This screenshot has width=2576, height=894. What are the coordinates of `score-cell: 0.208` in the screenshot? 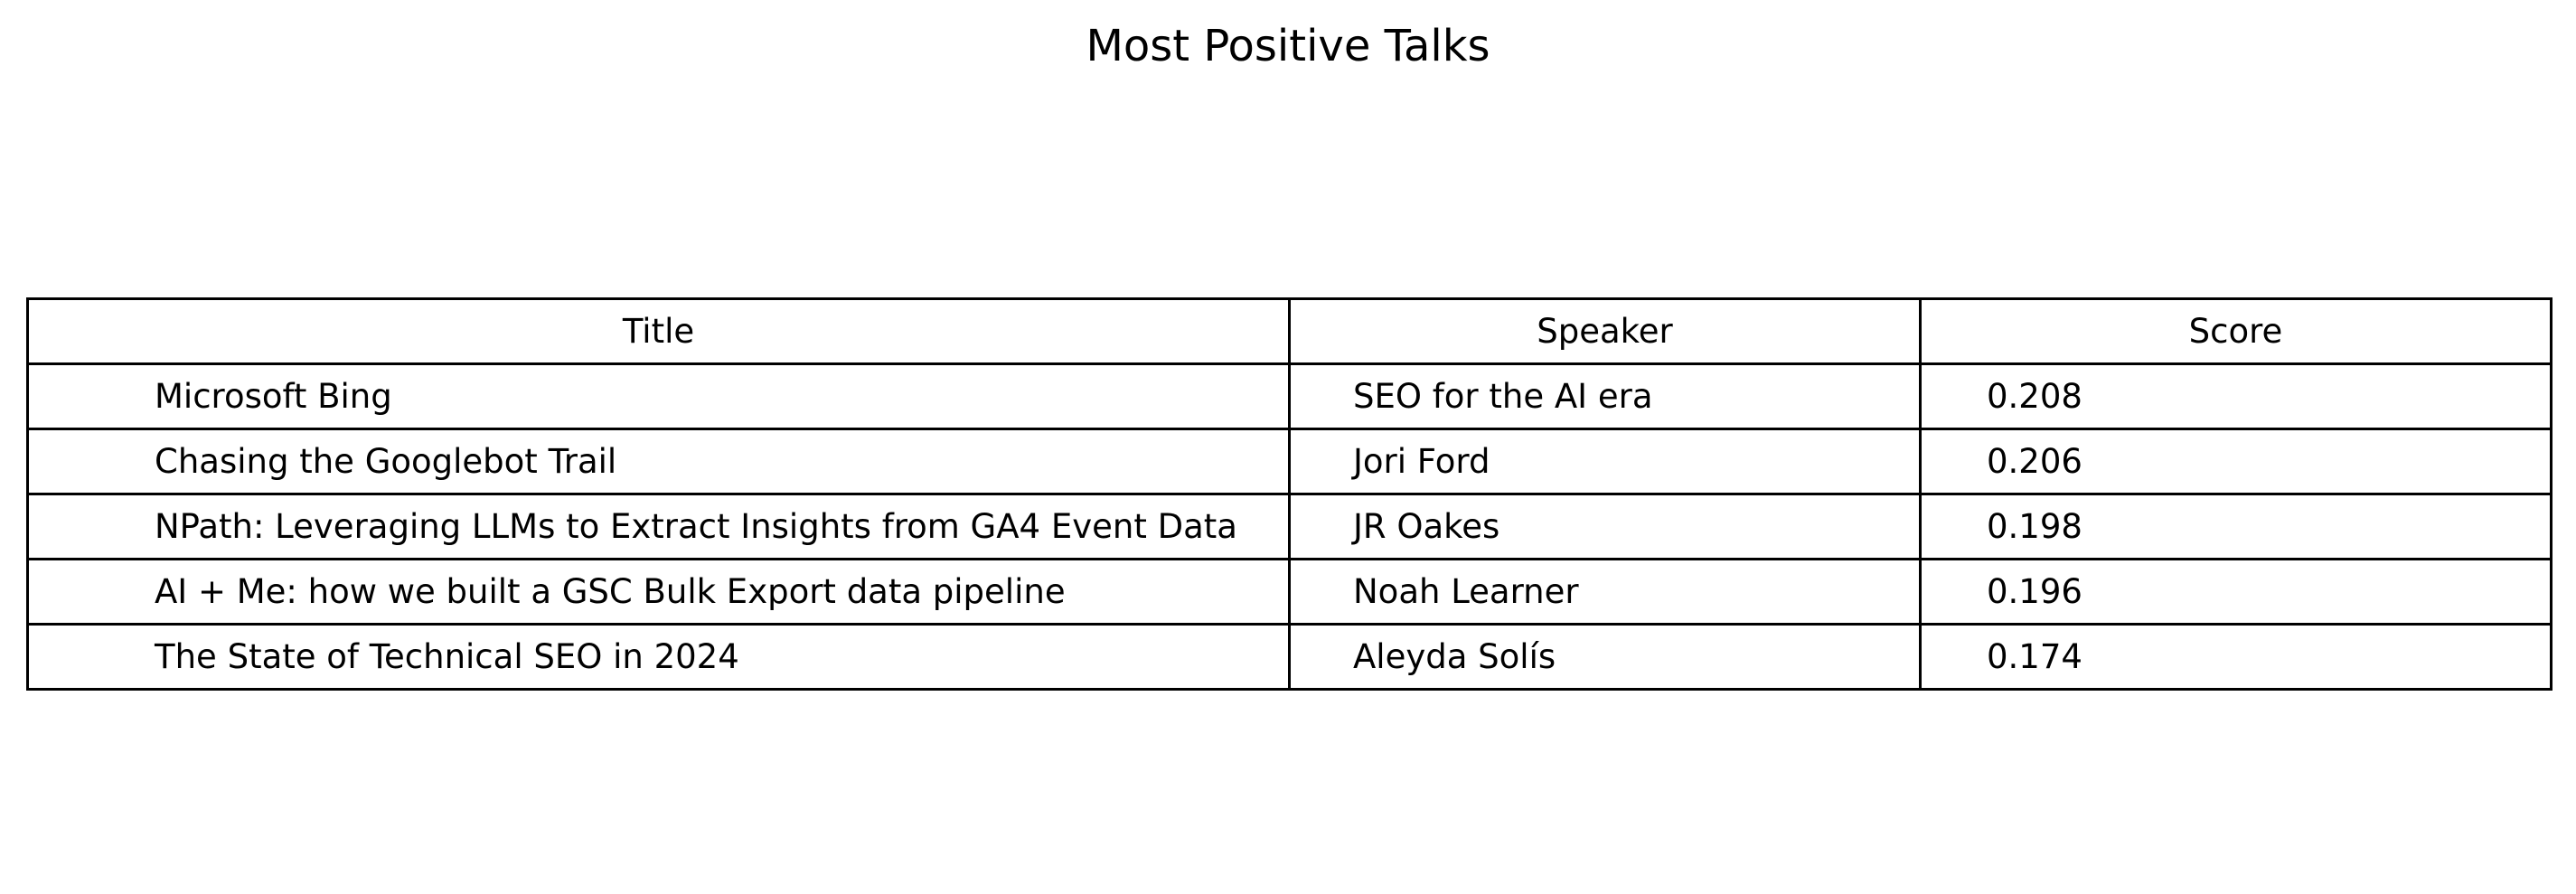 It's located at (2236, 396).